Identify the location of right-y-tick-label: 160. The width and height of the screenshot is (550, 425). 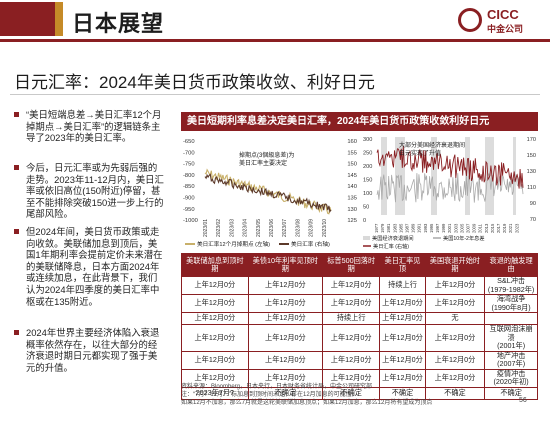
(352, 142).